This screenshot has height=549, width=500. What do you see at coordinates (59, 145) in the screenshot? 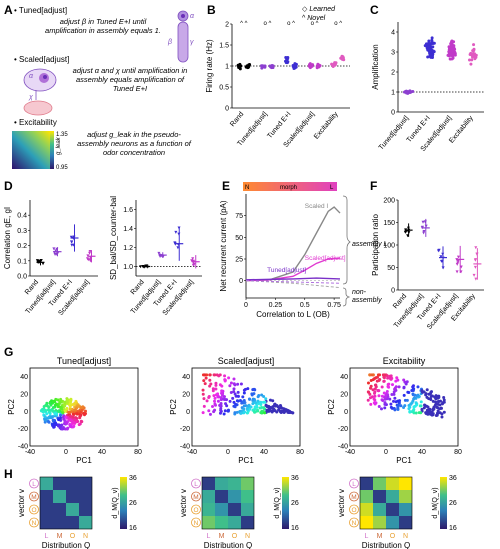
I see `gleak-label: g_leak` at bounding box center [59, 145].